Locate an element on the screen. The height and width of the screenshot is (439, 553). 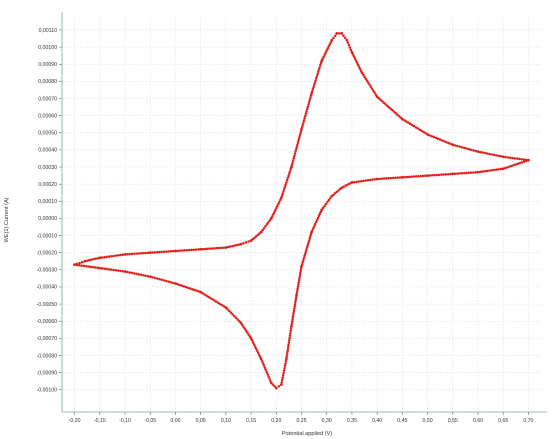
x-tick-label: -0,05 is located at coordinates (150, 421).